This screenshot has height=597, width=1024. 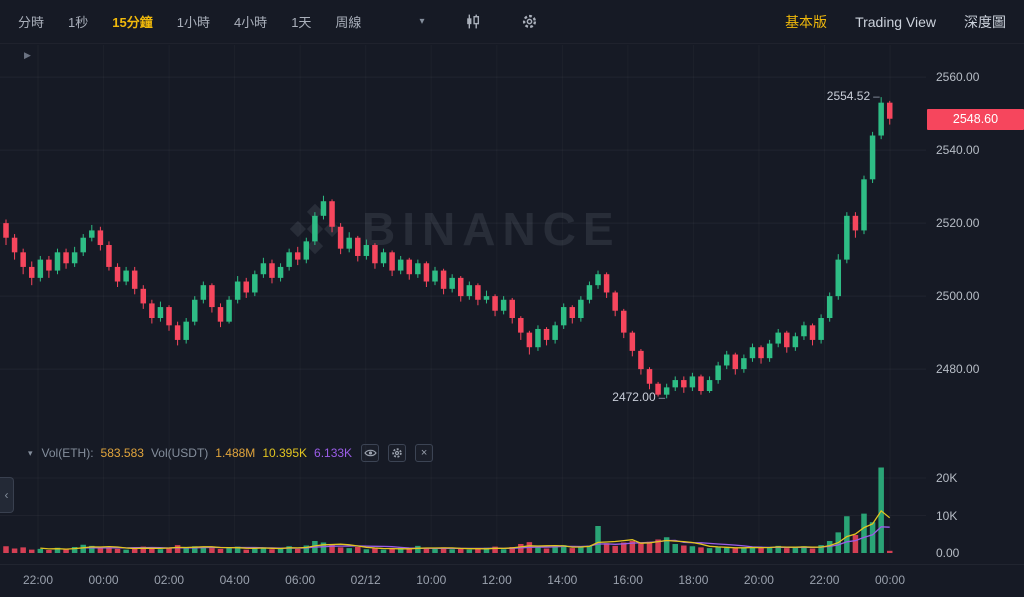 What do you see at coordinates (348, 22) in the screenshot?
I see `interval-1w: 周線` at bounding box center [348, 22].